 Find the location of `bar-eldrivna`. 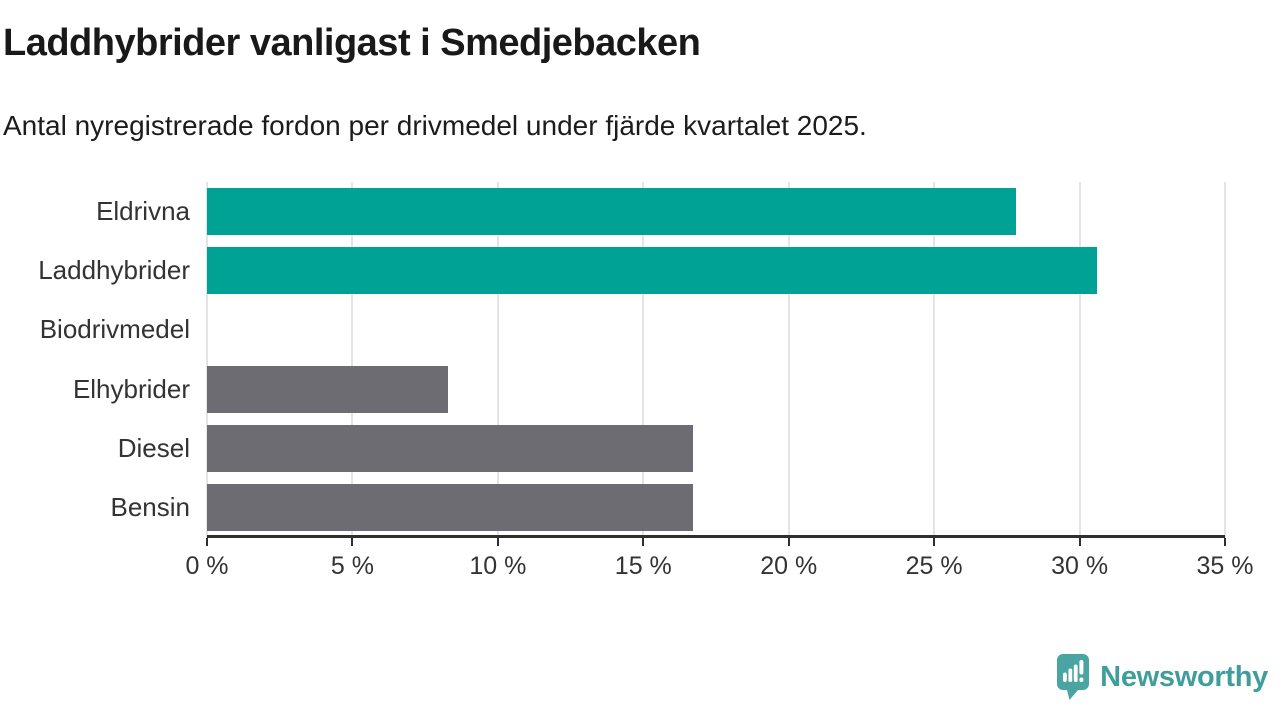

bar-eldrivna is located at coordinates (611, 211).